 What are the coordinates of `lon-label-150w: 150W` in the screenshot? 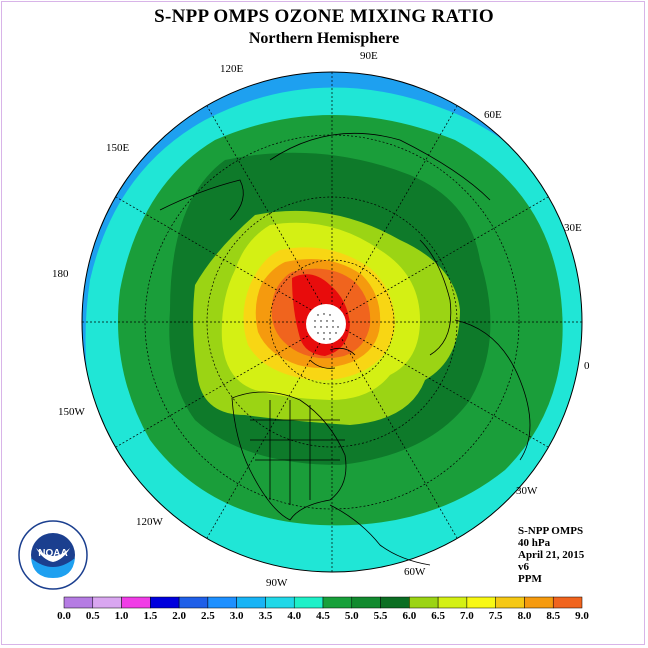 It's located at (71, 412).